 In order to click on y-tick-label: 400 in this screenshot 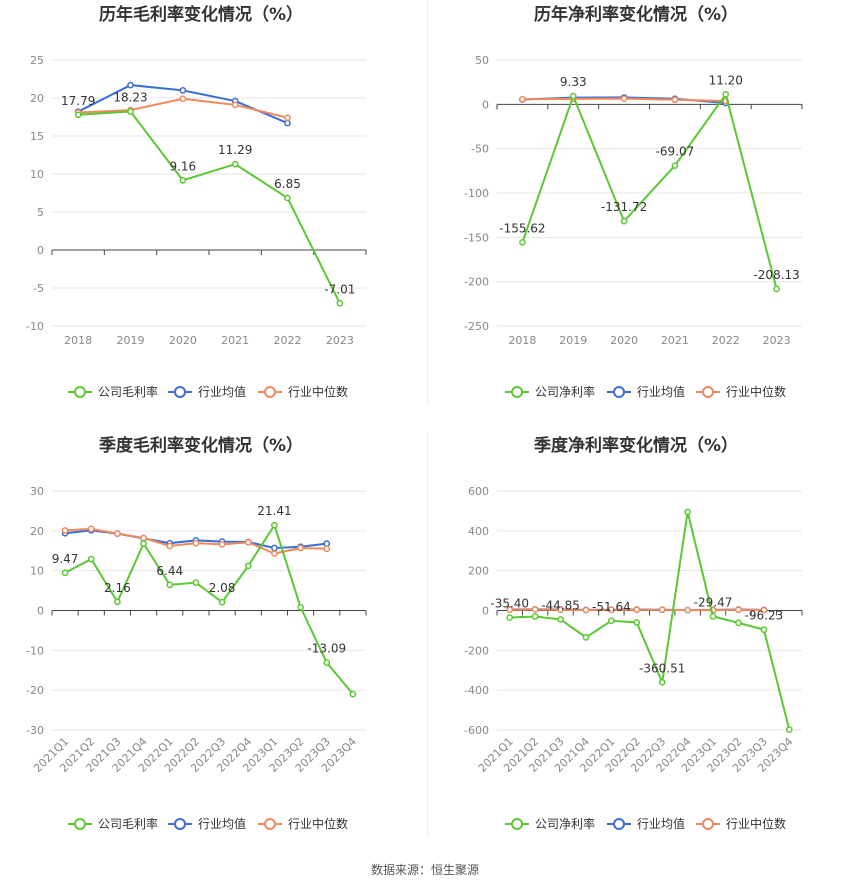, I will do `click(478, 531)`.